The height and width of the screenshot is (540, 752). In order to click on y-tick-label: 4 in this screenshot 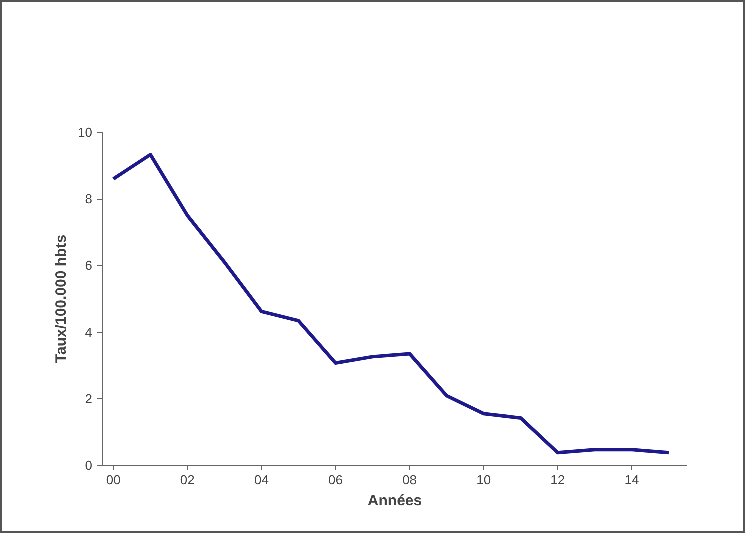, I will do `click(89, 332)`.